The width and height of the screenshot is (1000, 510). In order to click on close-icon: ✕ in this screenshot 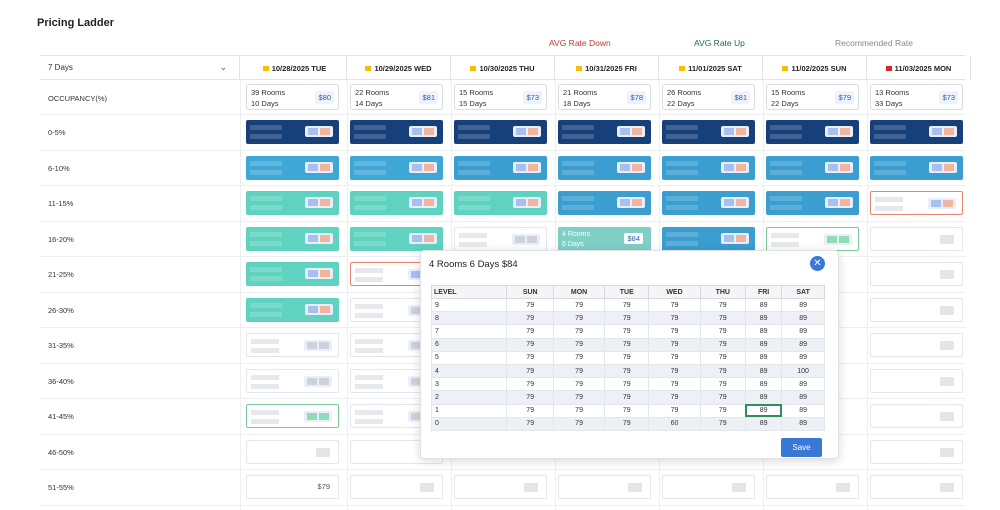, I will do `click(817, 263)`.